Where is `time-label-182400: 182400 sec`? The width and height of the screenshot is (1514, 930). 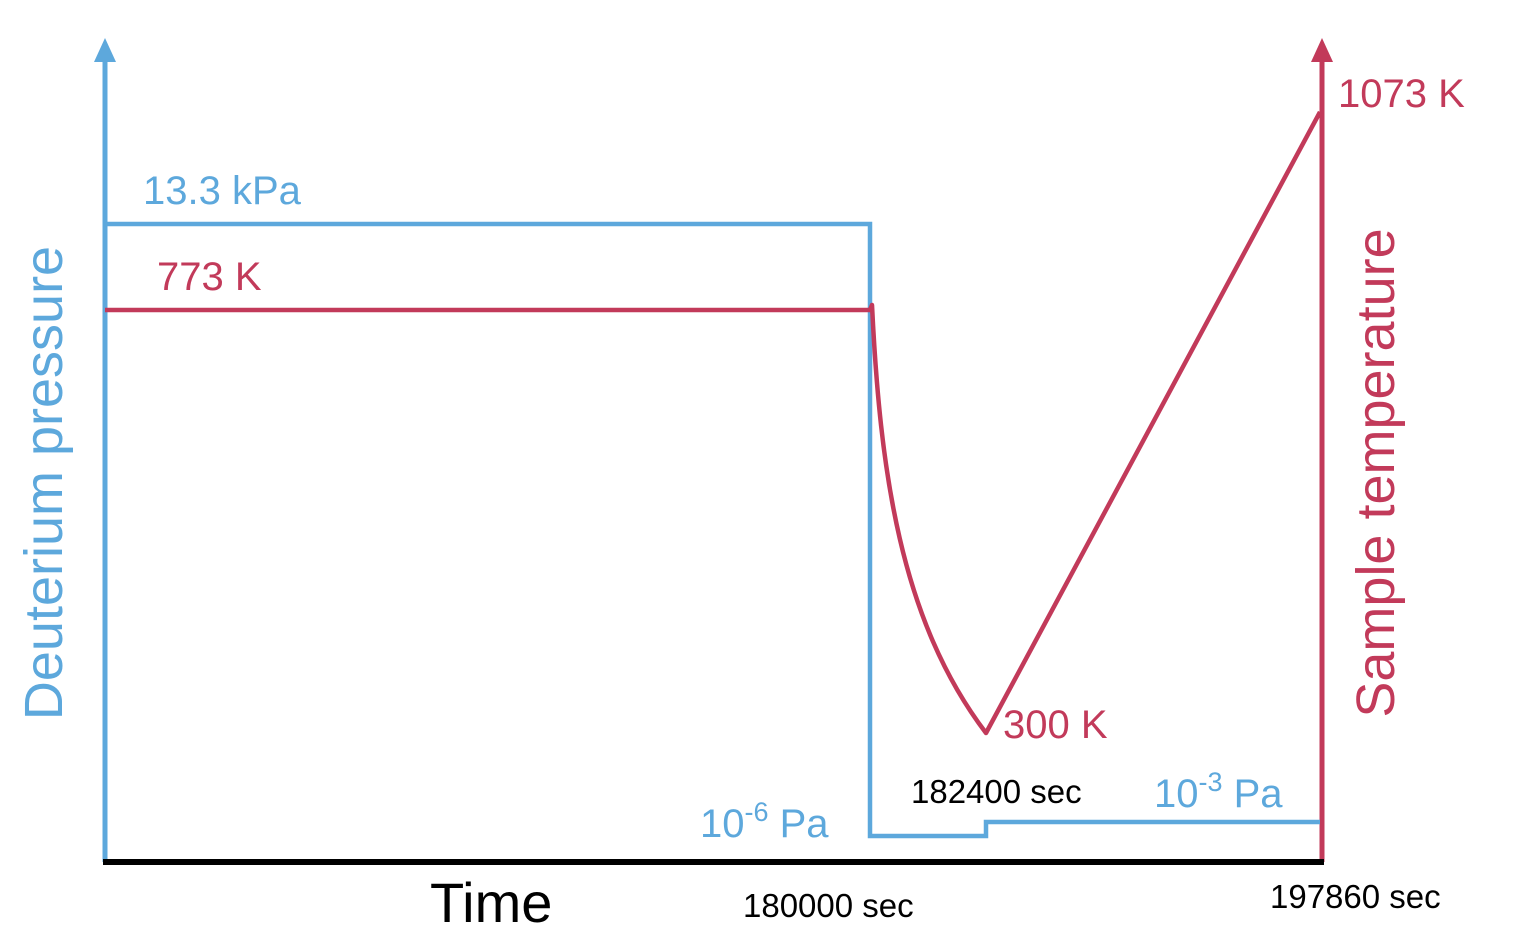
time-label-182400: 182400 sec is located at coordinates (996, 791).